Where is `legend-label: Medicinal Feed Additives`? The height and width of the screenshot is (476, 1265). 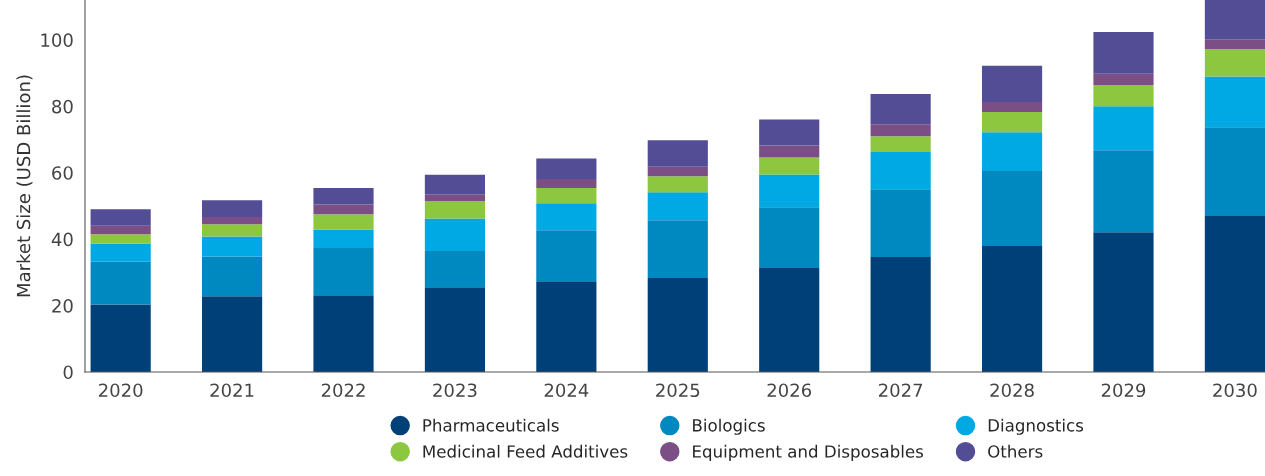 legend-label: Medicinal Feed Additives is located at coordinates (525, 451).